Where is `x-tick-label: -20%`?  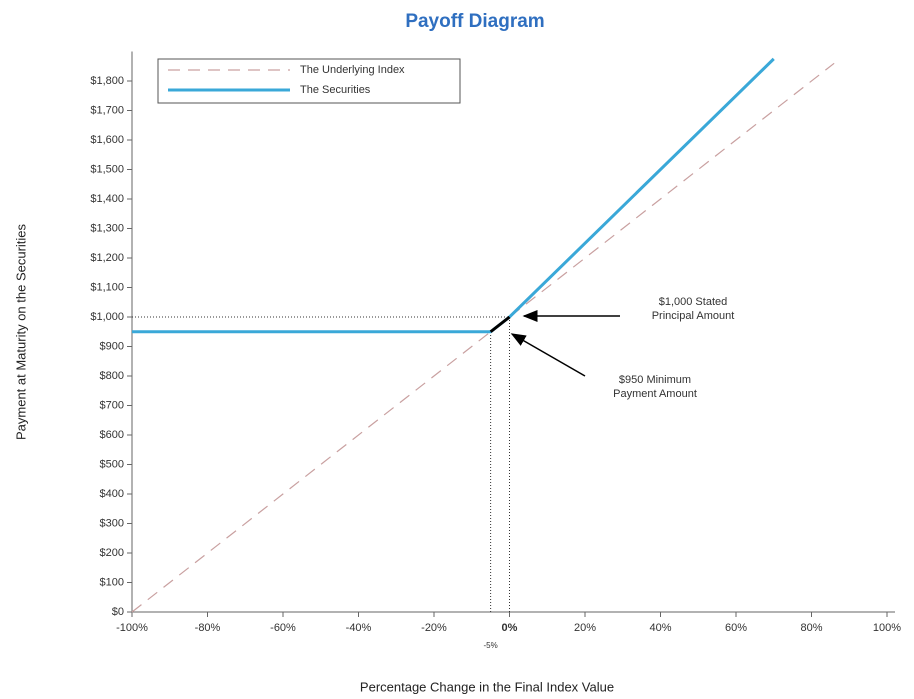
x-tick-label: -20% is located at coordinates (434, 628).